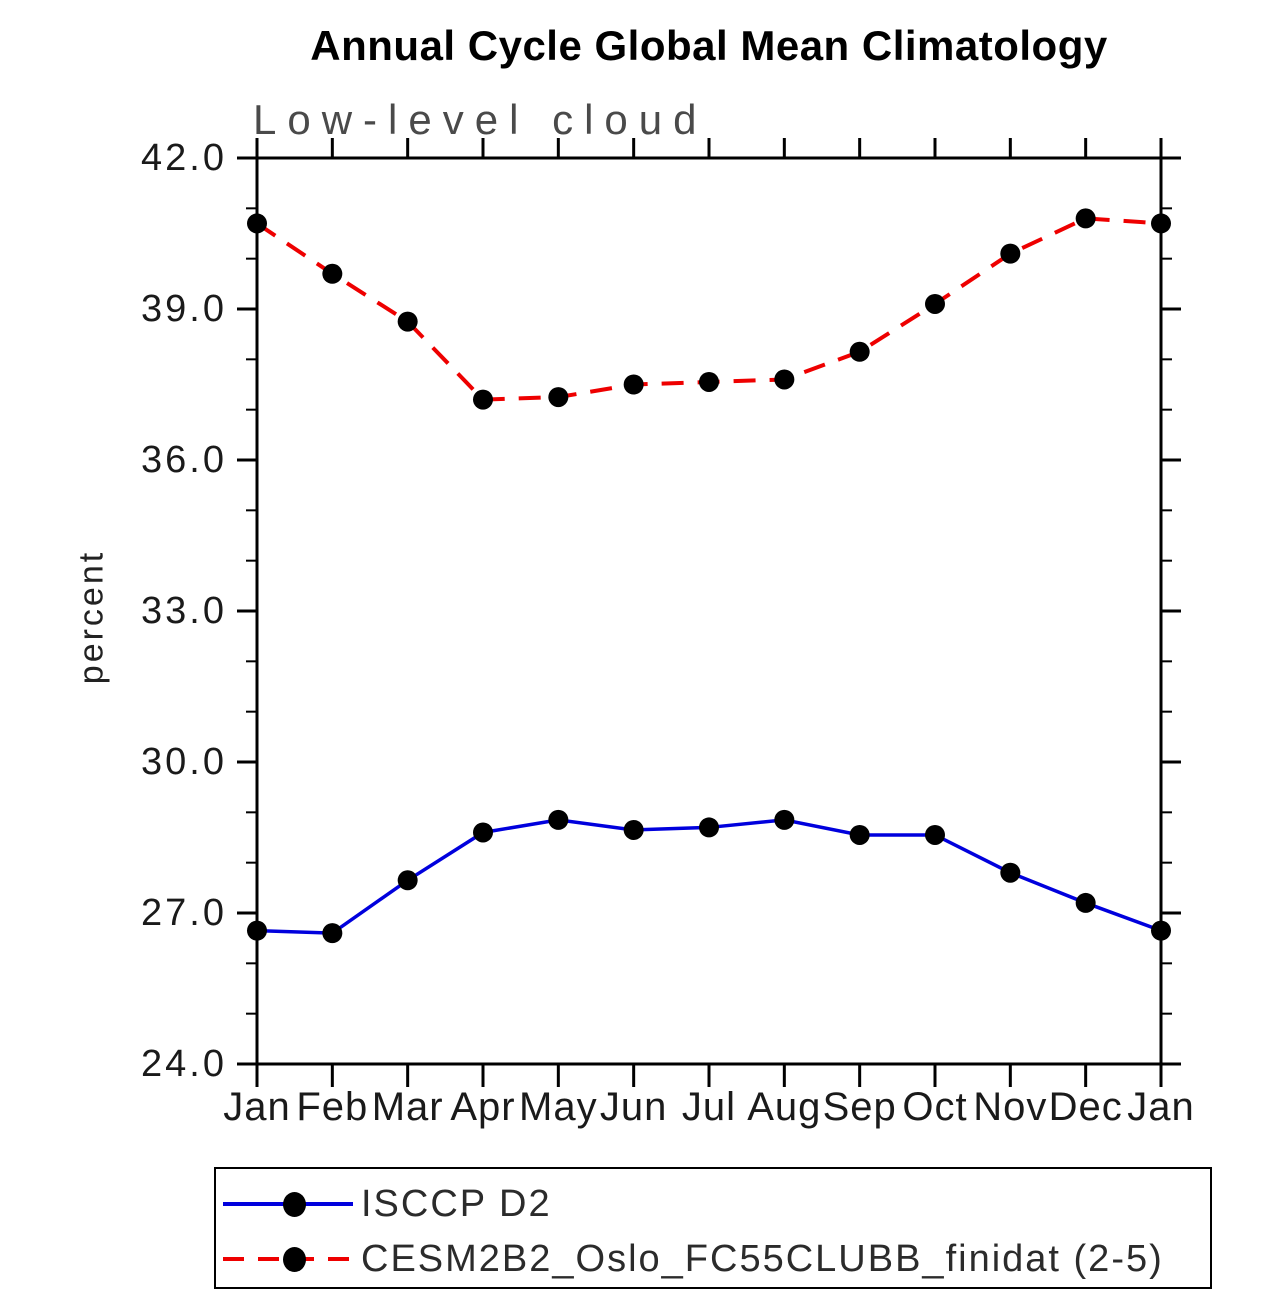  What do you see at coordinates (184, 611) in the screenshot?
I see `y-tick-label: 33.0` at bounding box center [184, 611].